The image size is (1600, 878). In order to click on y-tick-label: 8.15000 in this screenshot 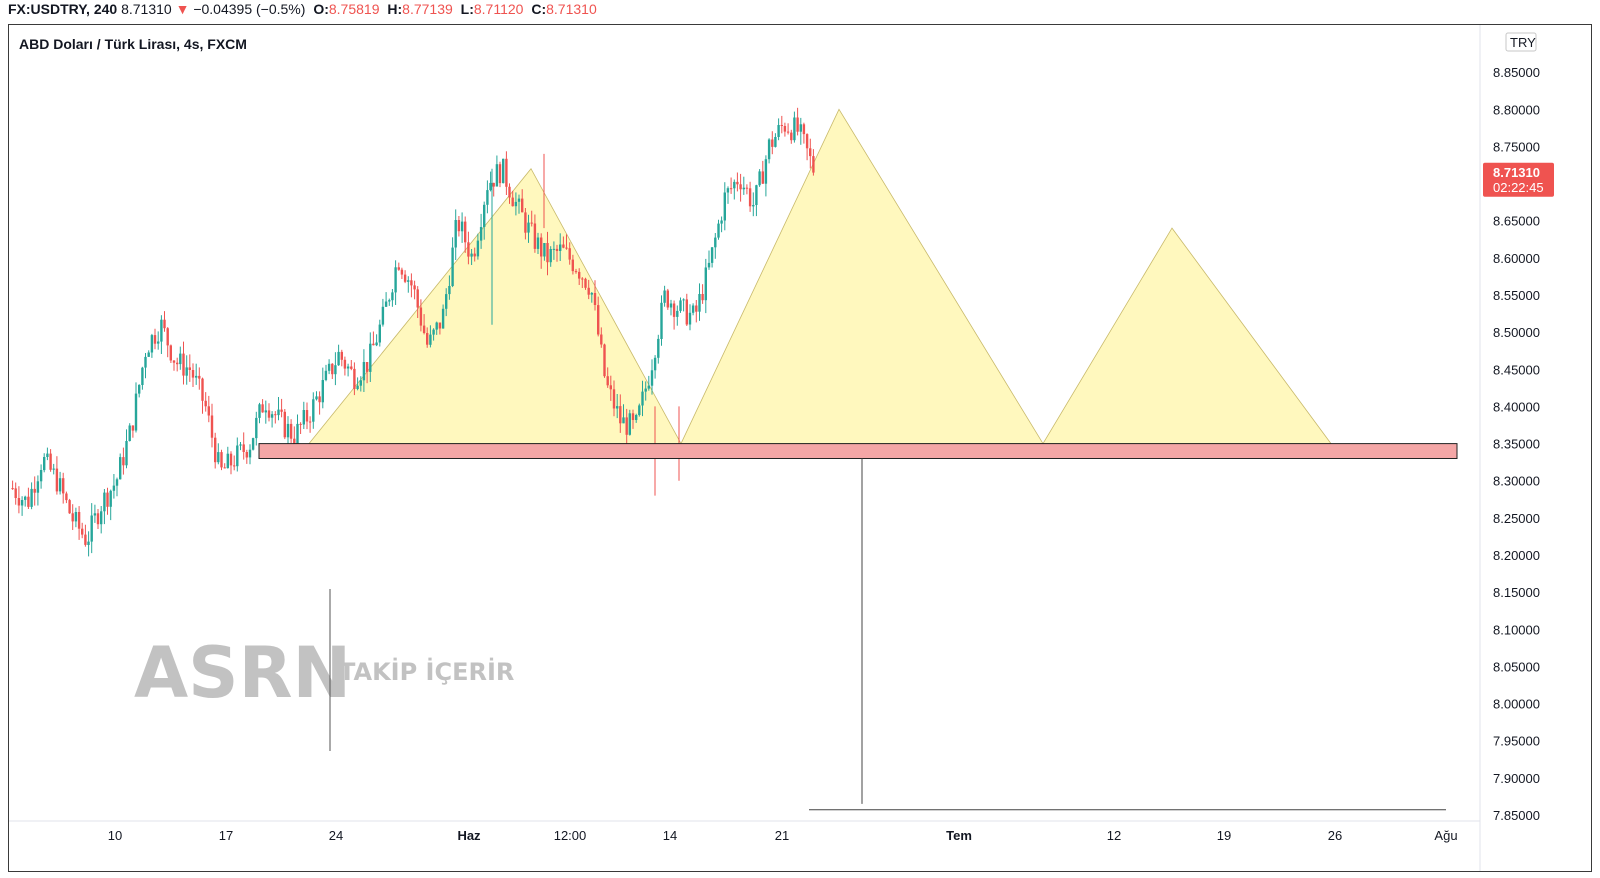, I will do `click(1516, 592)`.